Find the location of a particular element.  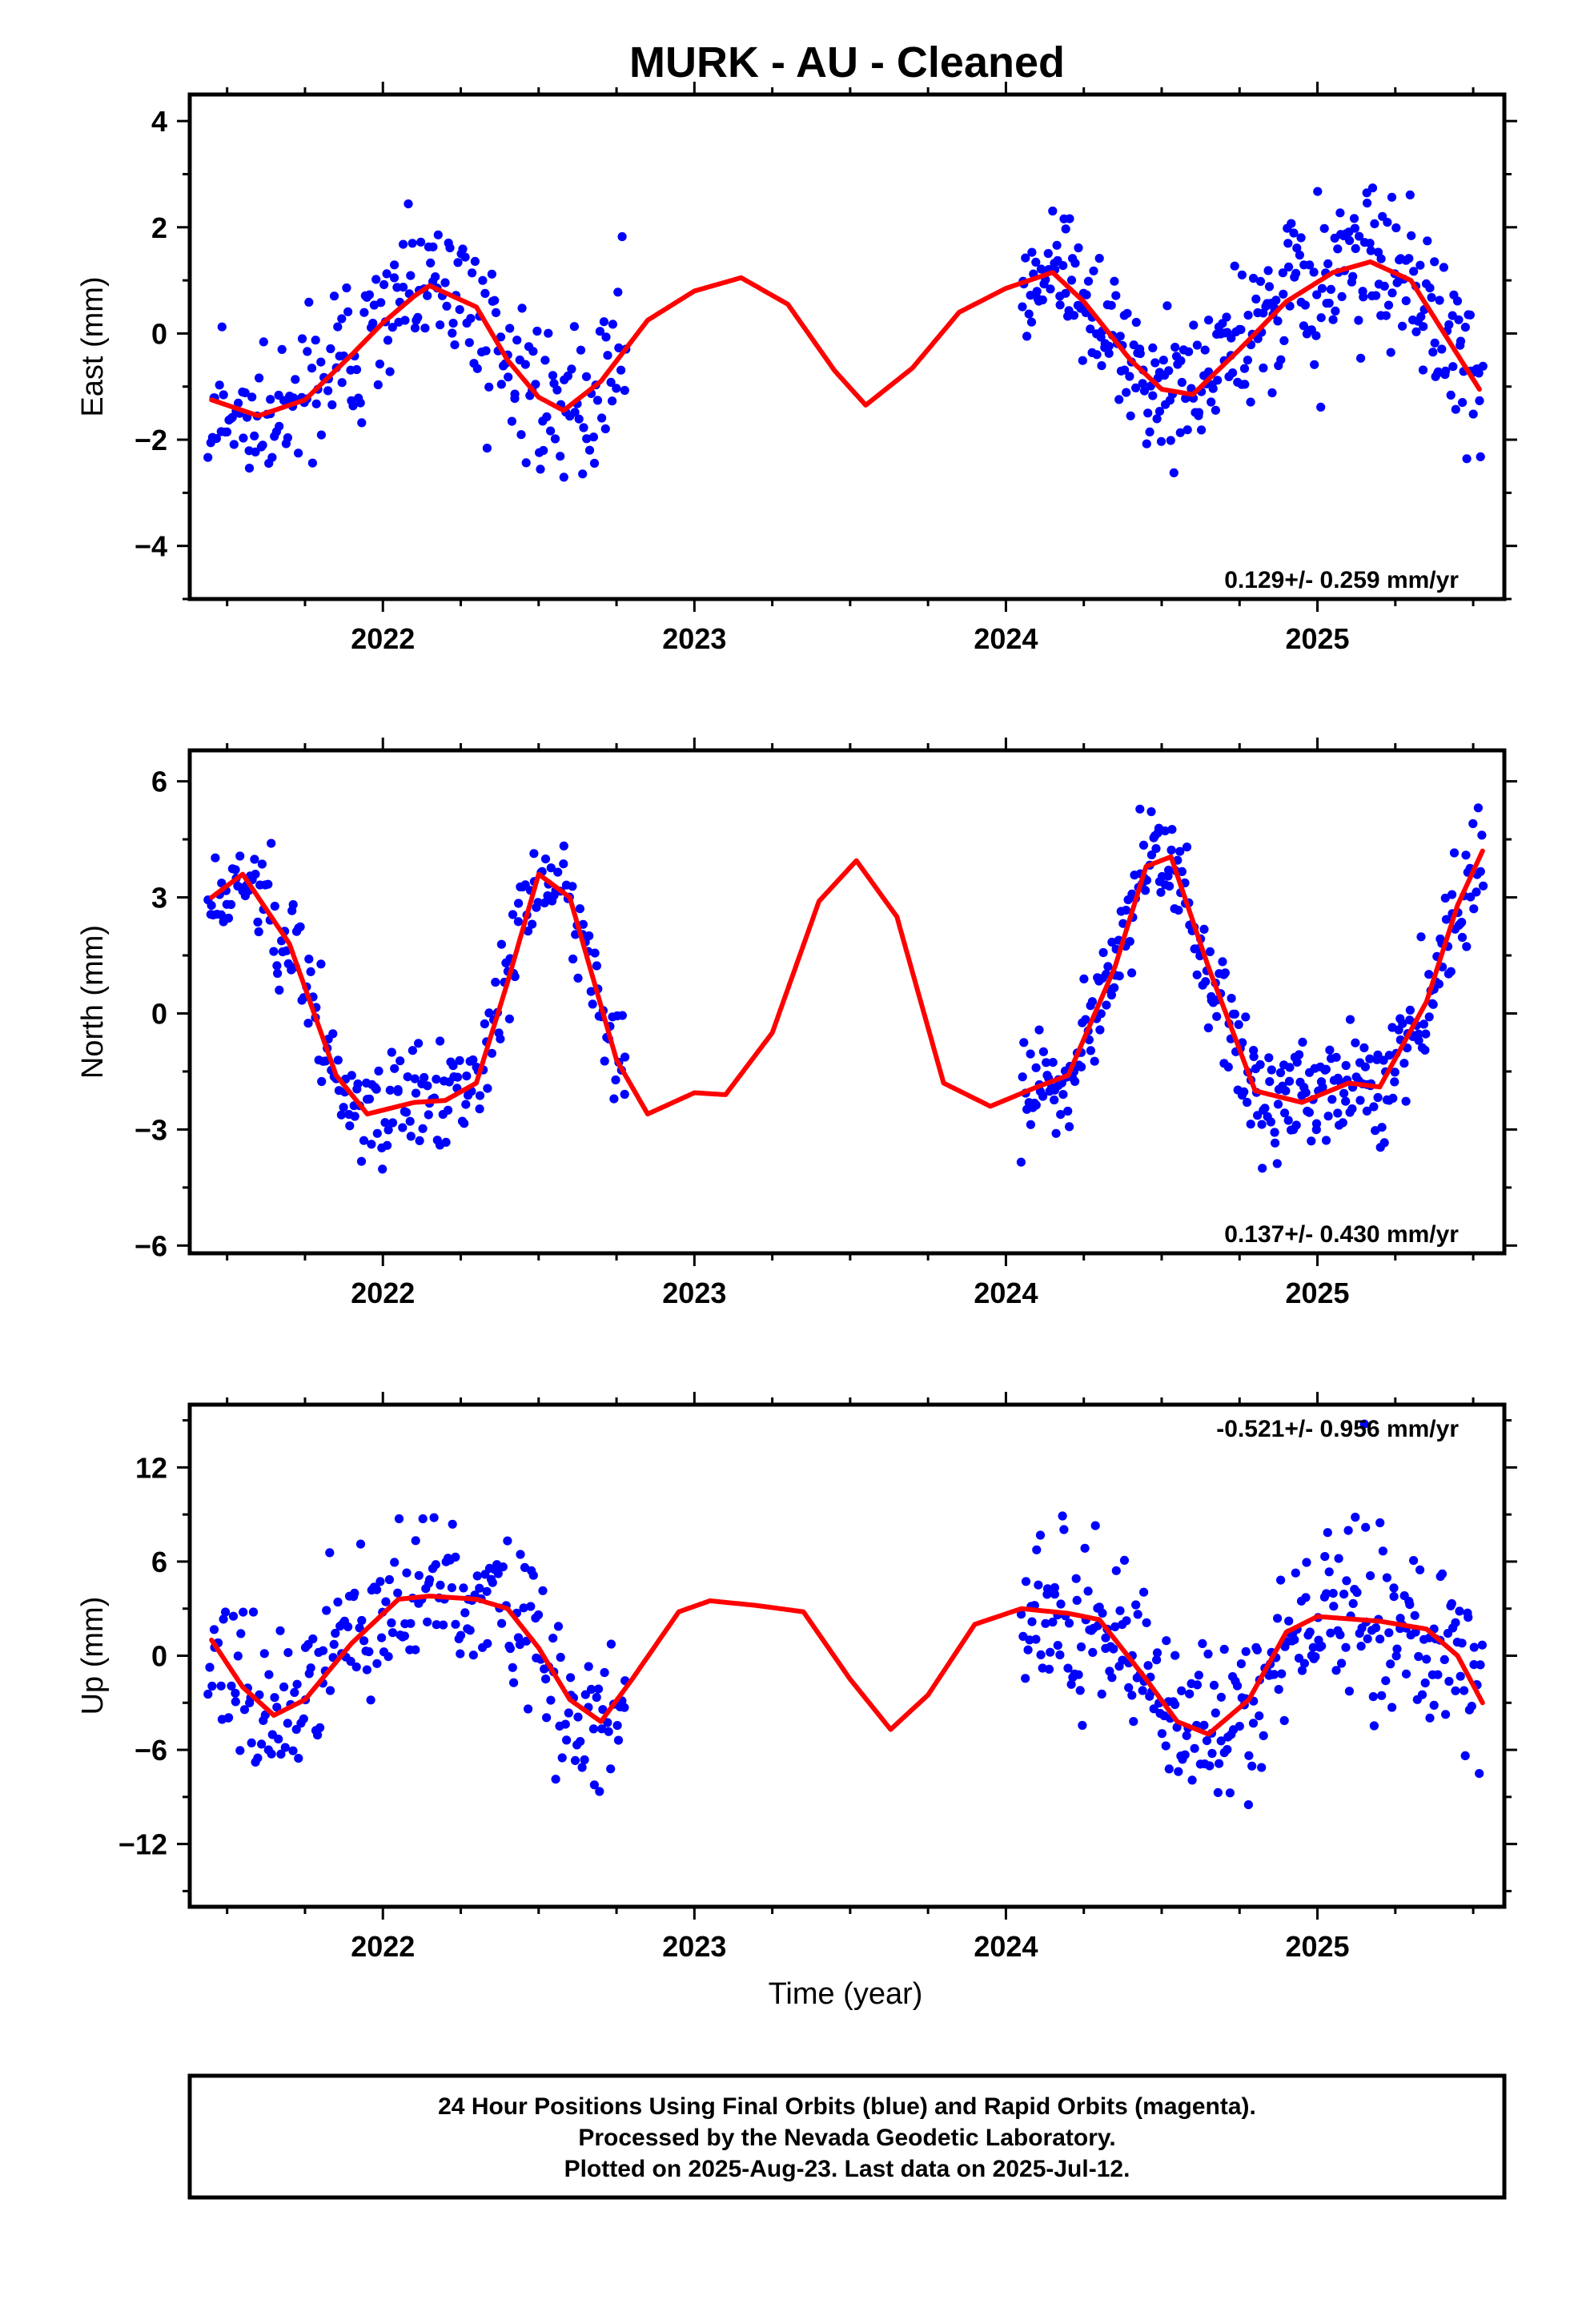

rate-label: -0.521+/- 0.956 mm/yr is located at coordinates (1337, 1429).